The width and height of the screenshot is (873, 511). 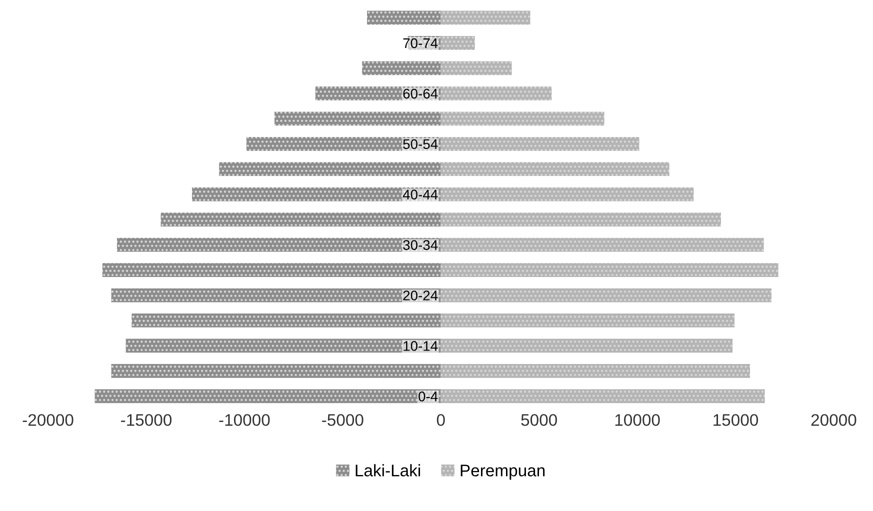 I want to click on y-tick-label: 30-34, so click(x=420, y=245).